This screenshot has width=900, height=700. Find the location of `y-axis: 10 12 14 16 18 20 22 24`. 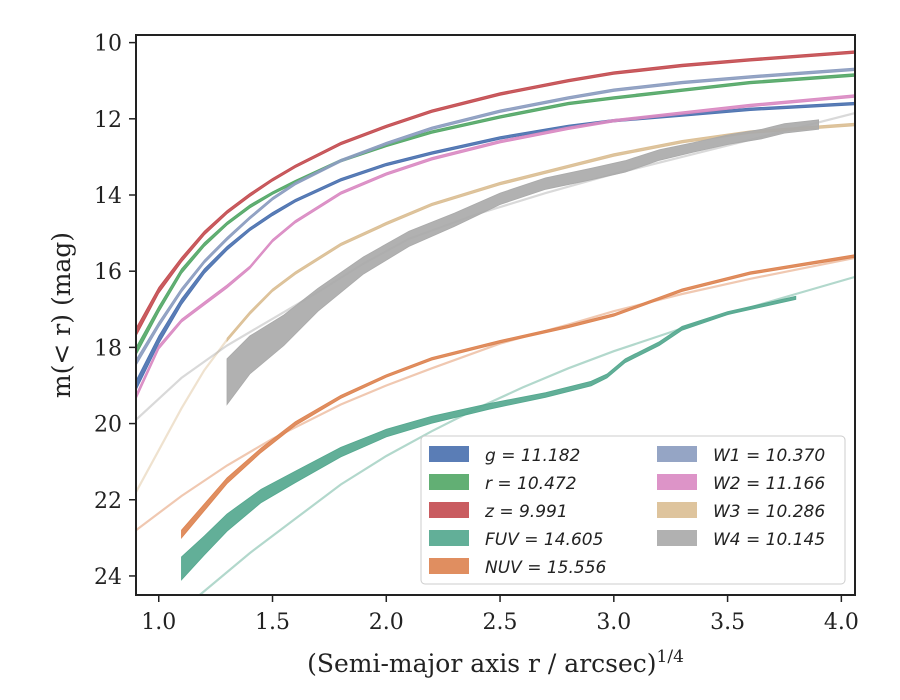

y-axis: 10 12 14 16 18 20 22 24 is located at coordinates (115, 311).